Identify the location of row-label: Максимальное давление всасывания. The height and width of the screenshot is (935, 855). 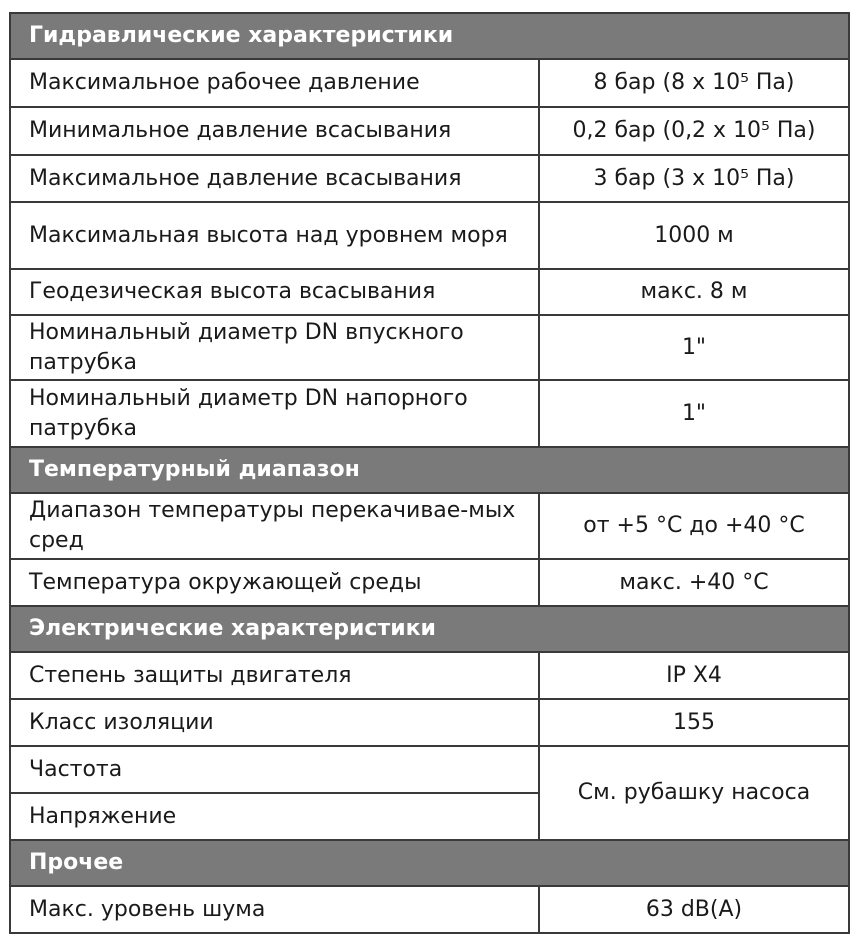
(274, 178).